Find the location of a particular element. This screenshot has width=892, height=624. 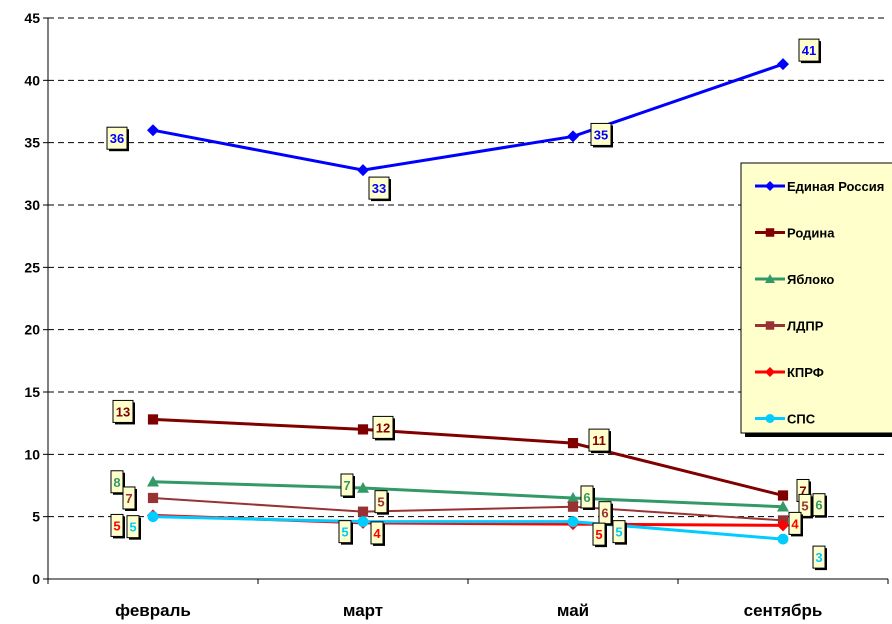

data-label-text: 36 is located at coordinates (117, 138).